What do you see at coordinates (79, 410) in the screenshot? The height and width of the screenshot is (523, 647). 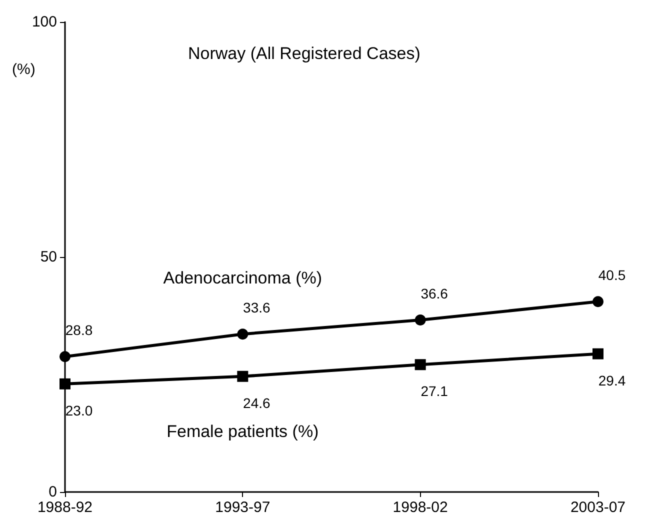 I see `data-label: 23.0` at bounding box center [79, 410].